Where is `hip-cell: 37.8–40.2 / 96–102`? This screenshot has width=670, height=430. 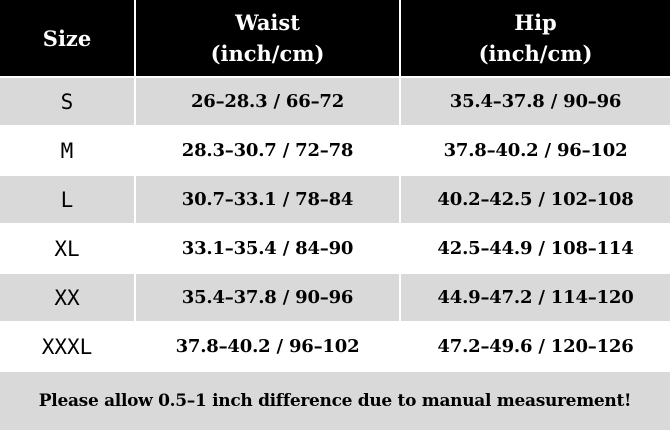 hip-cell: 37.8–40.2 / 96–102 is located at coordinates (535, 151).